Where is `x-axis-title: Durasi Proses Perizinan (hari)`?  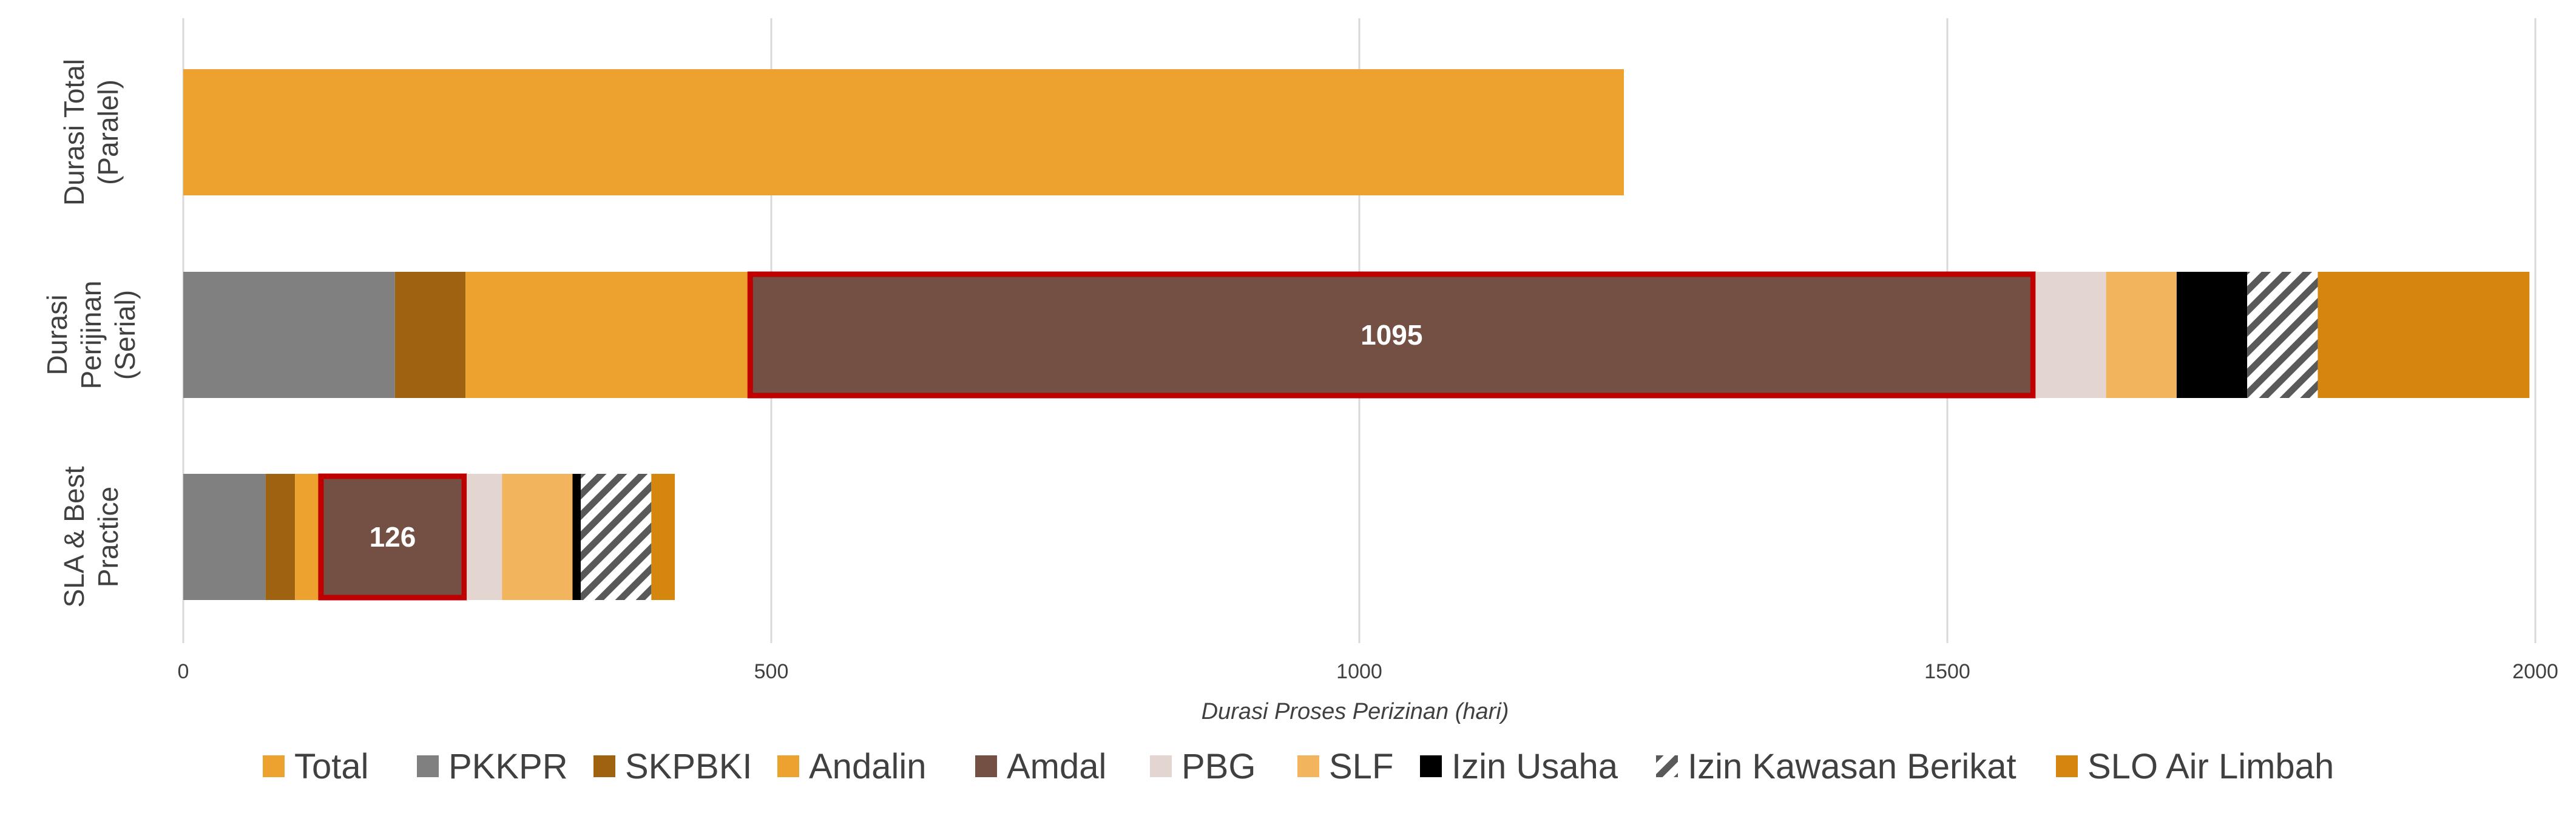
x-axis-title: Durasi Proses Perizinan (hari) is located at coordinates (1355, 711).